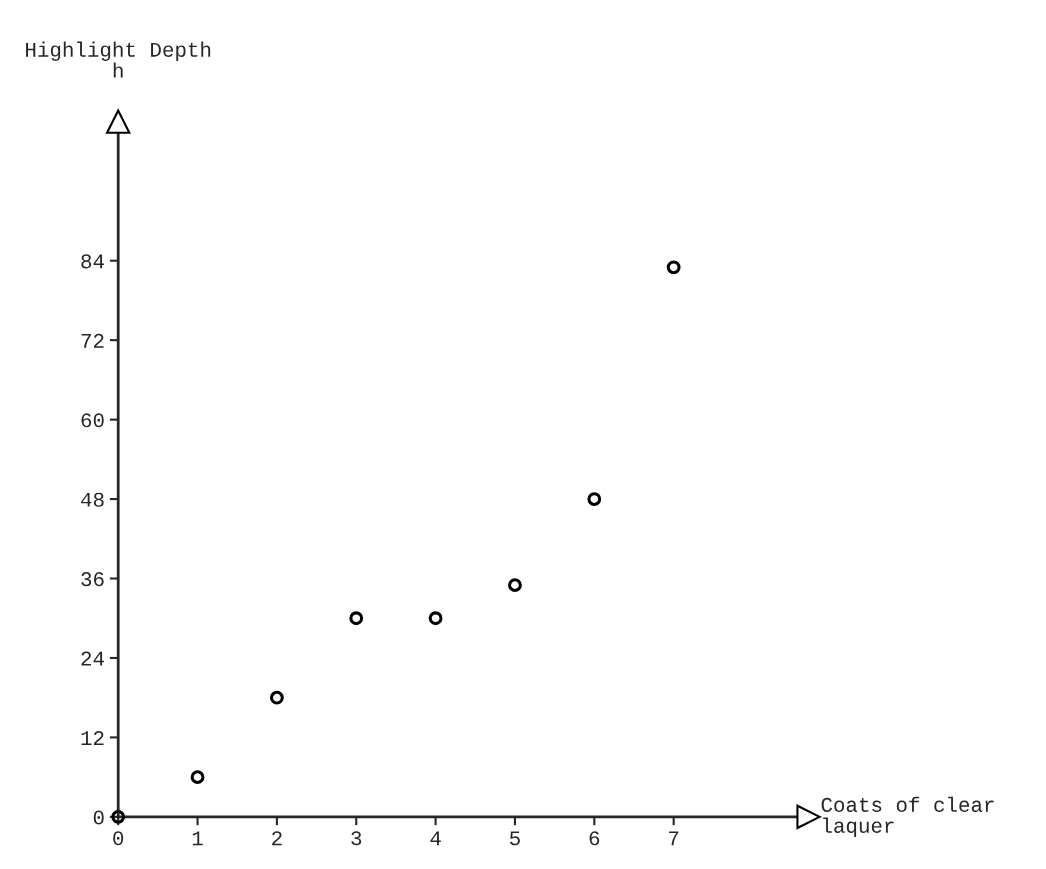  What do you see at coordinates (674, 838) in the screenshot?
I see `x-tick-label: 7` at bounding box center [674, 838].